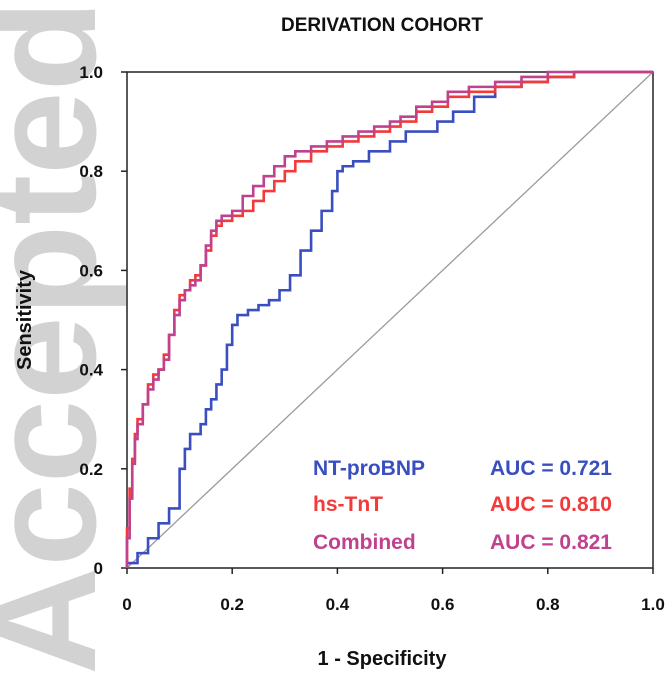  Describe the element at coordinates (91, 469) in the screenshot. I see `y-tick-label: 0.2` at that location.